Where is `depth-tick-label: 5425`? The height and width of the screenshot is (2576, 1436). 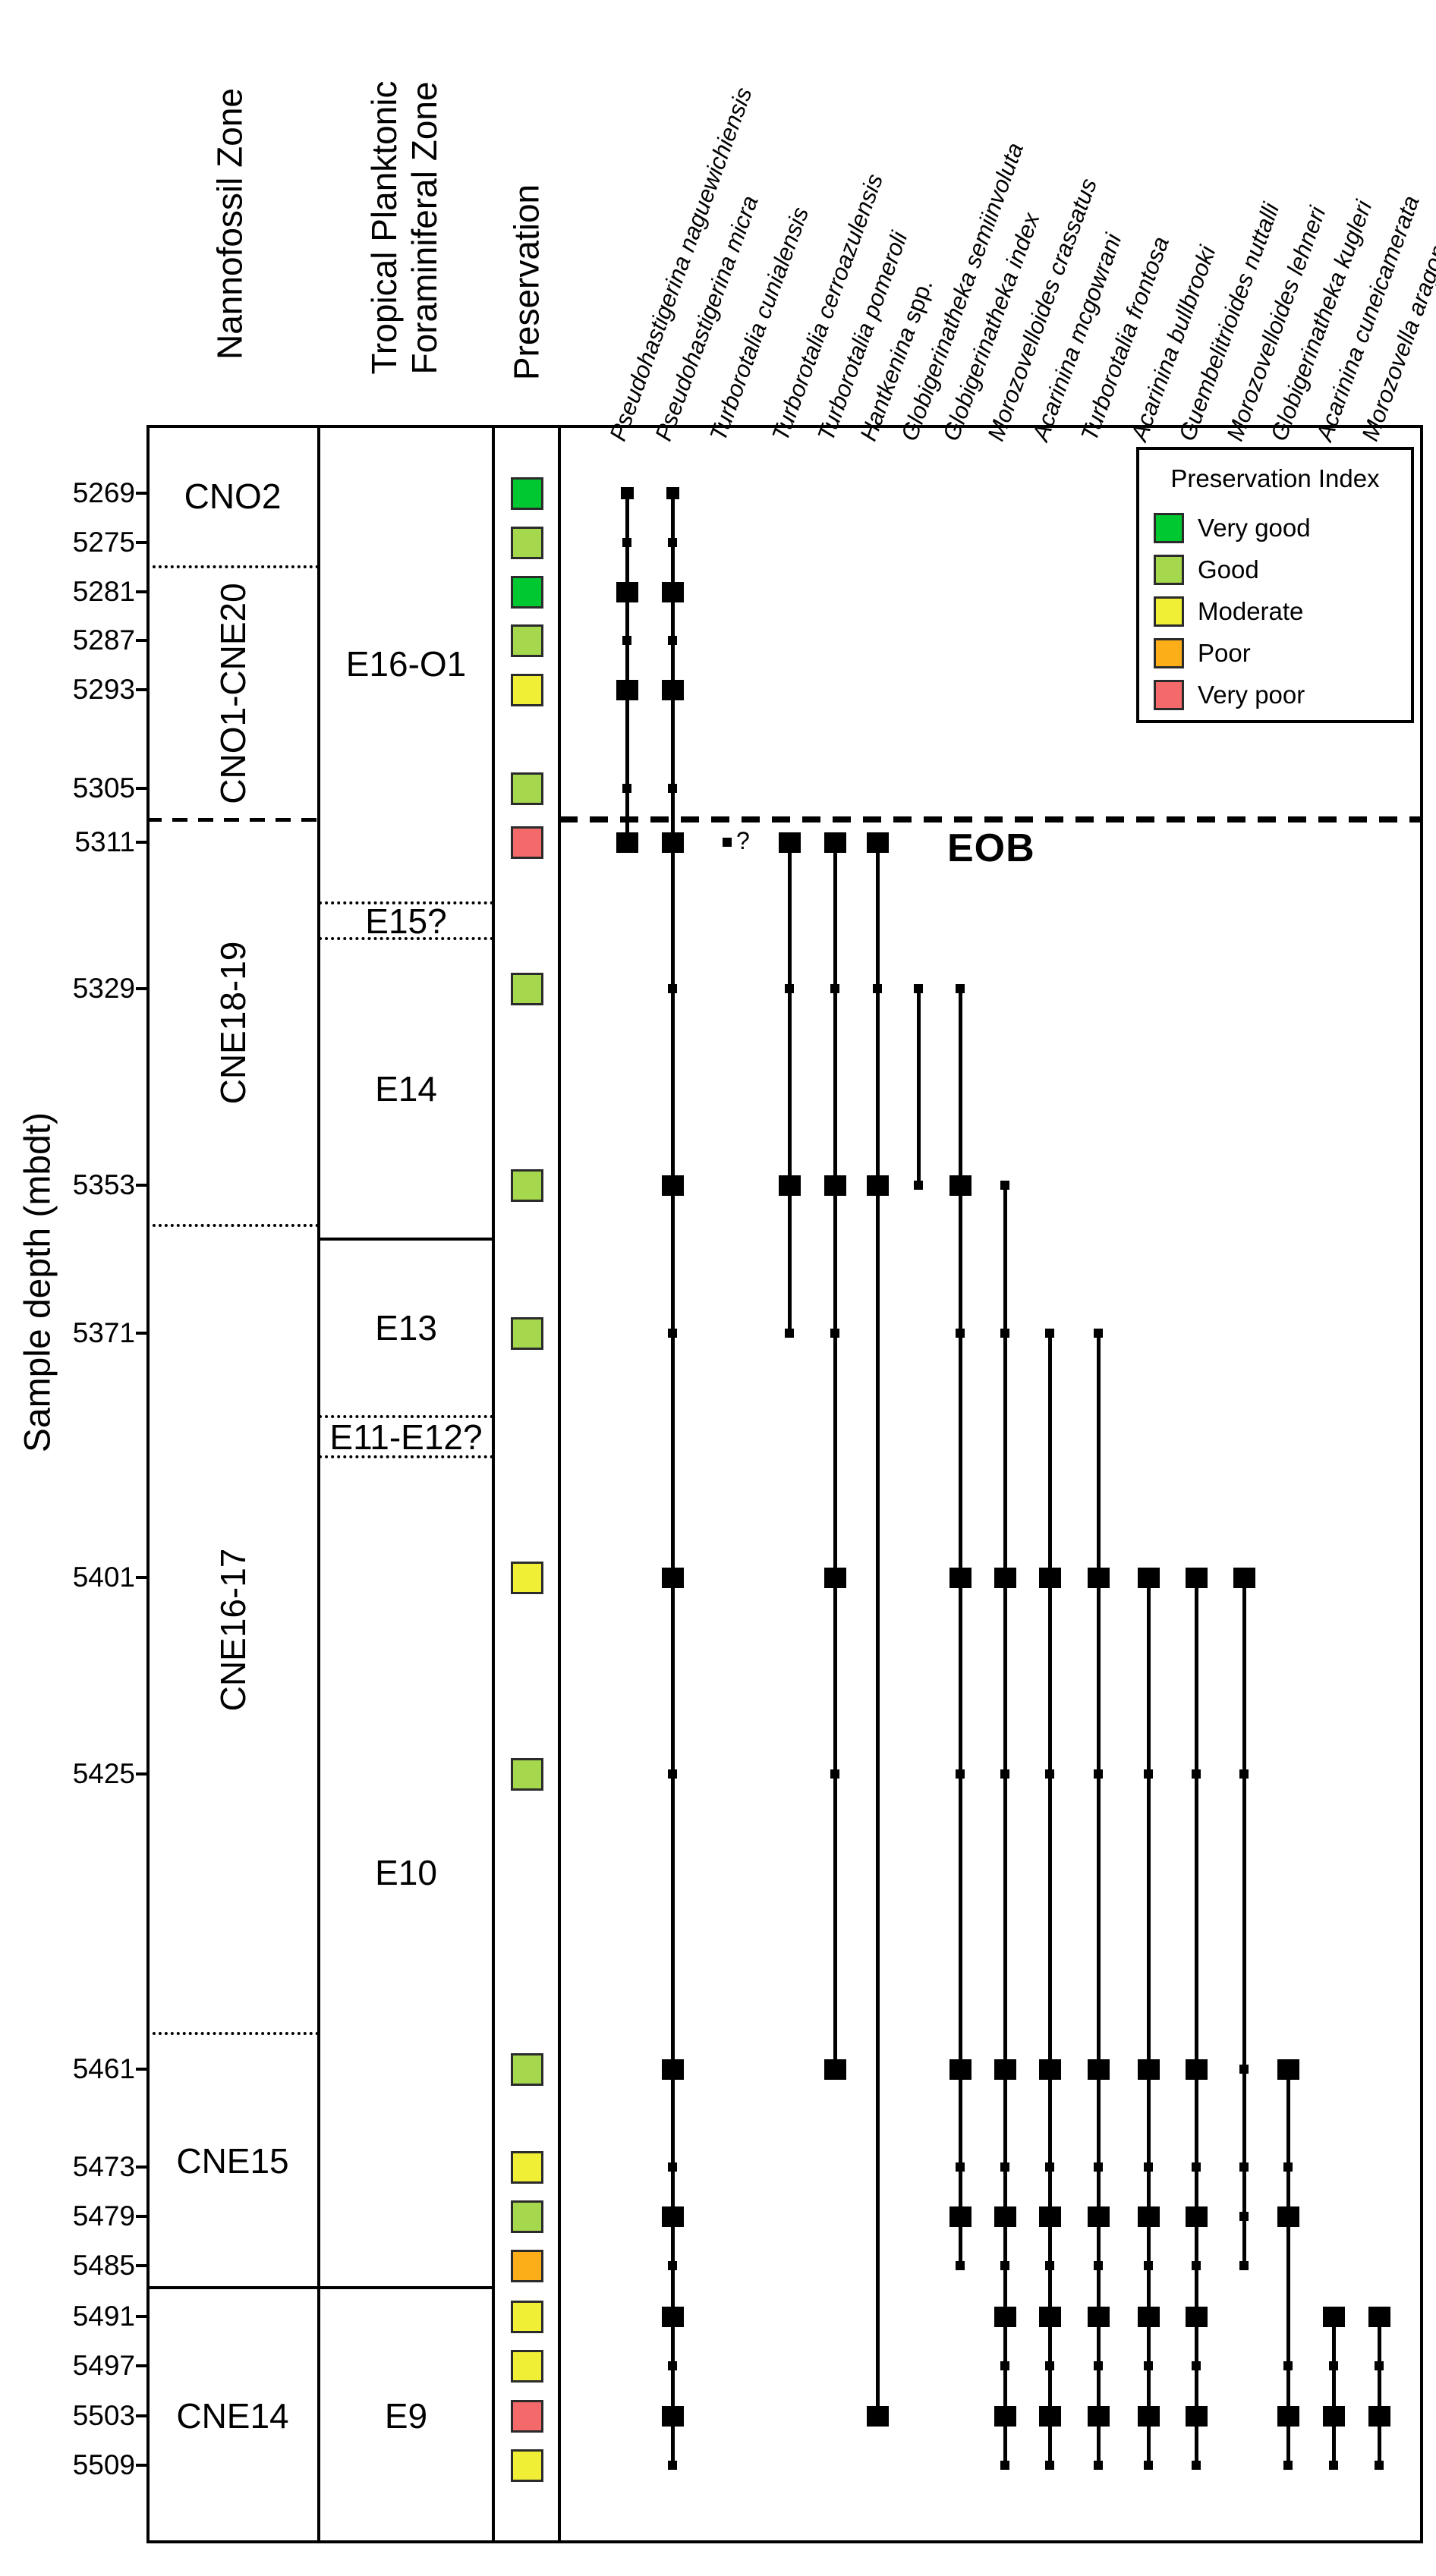 depth-tick-label: 5425 is located at coordinates (104, 1773).